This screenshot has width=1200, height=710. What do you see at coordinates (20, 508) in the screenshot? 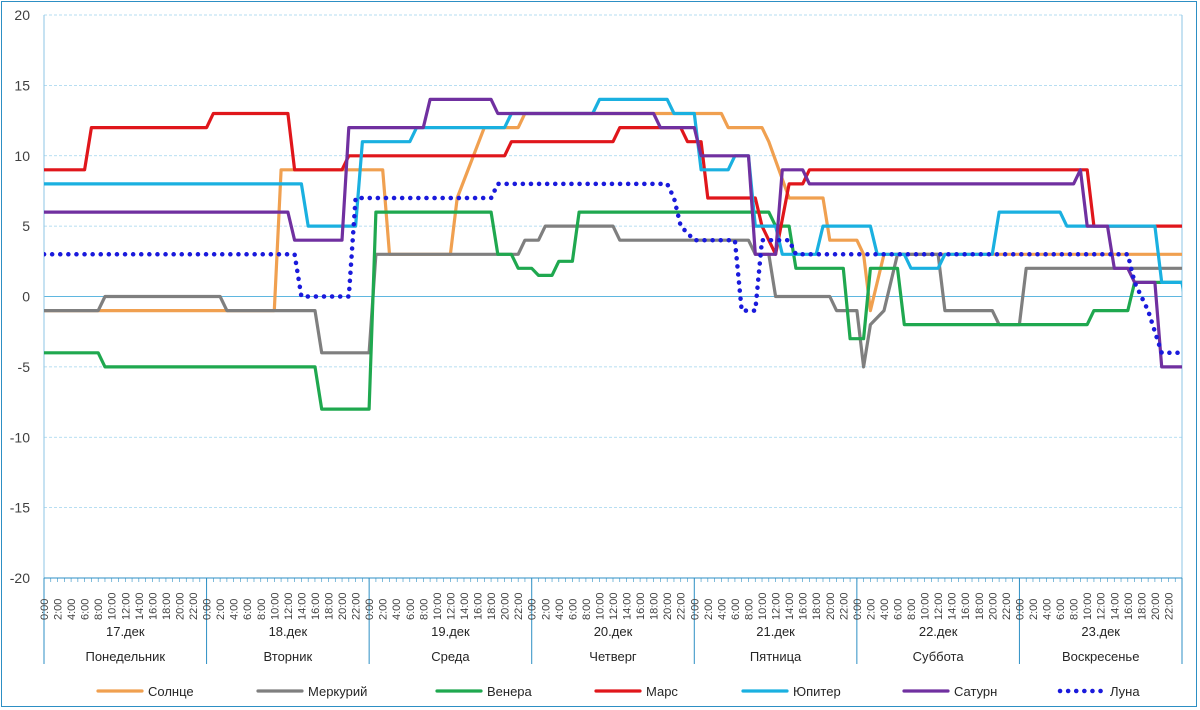
I see `y-tick-label: -15` at bounding box center [20, 508].